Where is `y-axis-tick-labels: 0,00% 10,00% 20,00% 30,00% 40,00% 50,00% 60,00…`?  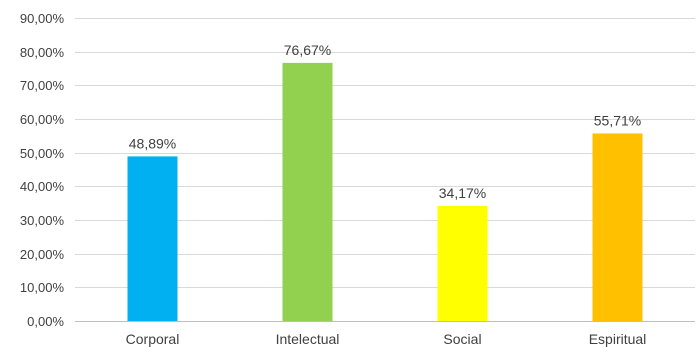 y-axis-tick-labels: 0,00% 10,00% 20,00% 30,00% 40,00% 50,00% 60,00… is located at coordinates (42, 170).